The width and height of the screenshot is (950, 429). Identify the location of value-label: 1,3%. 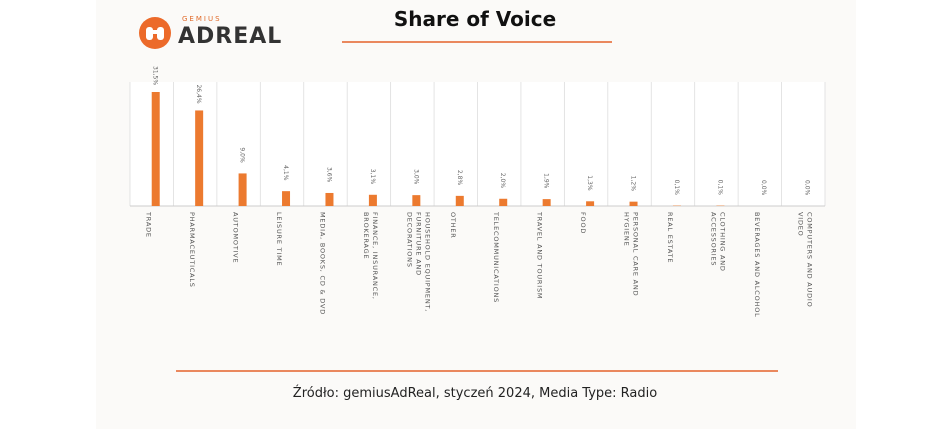
(589, 183).